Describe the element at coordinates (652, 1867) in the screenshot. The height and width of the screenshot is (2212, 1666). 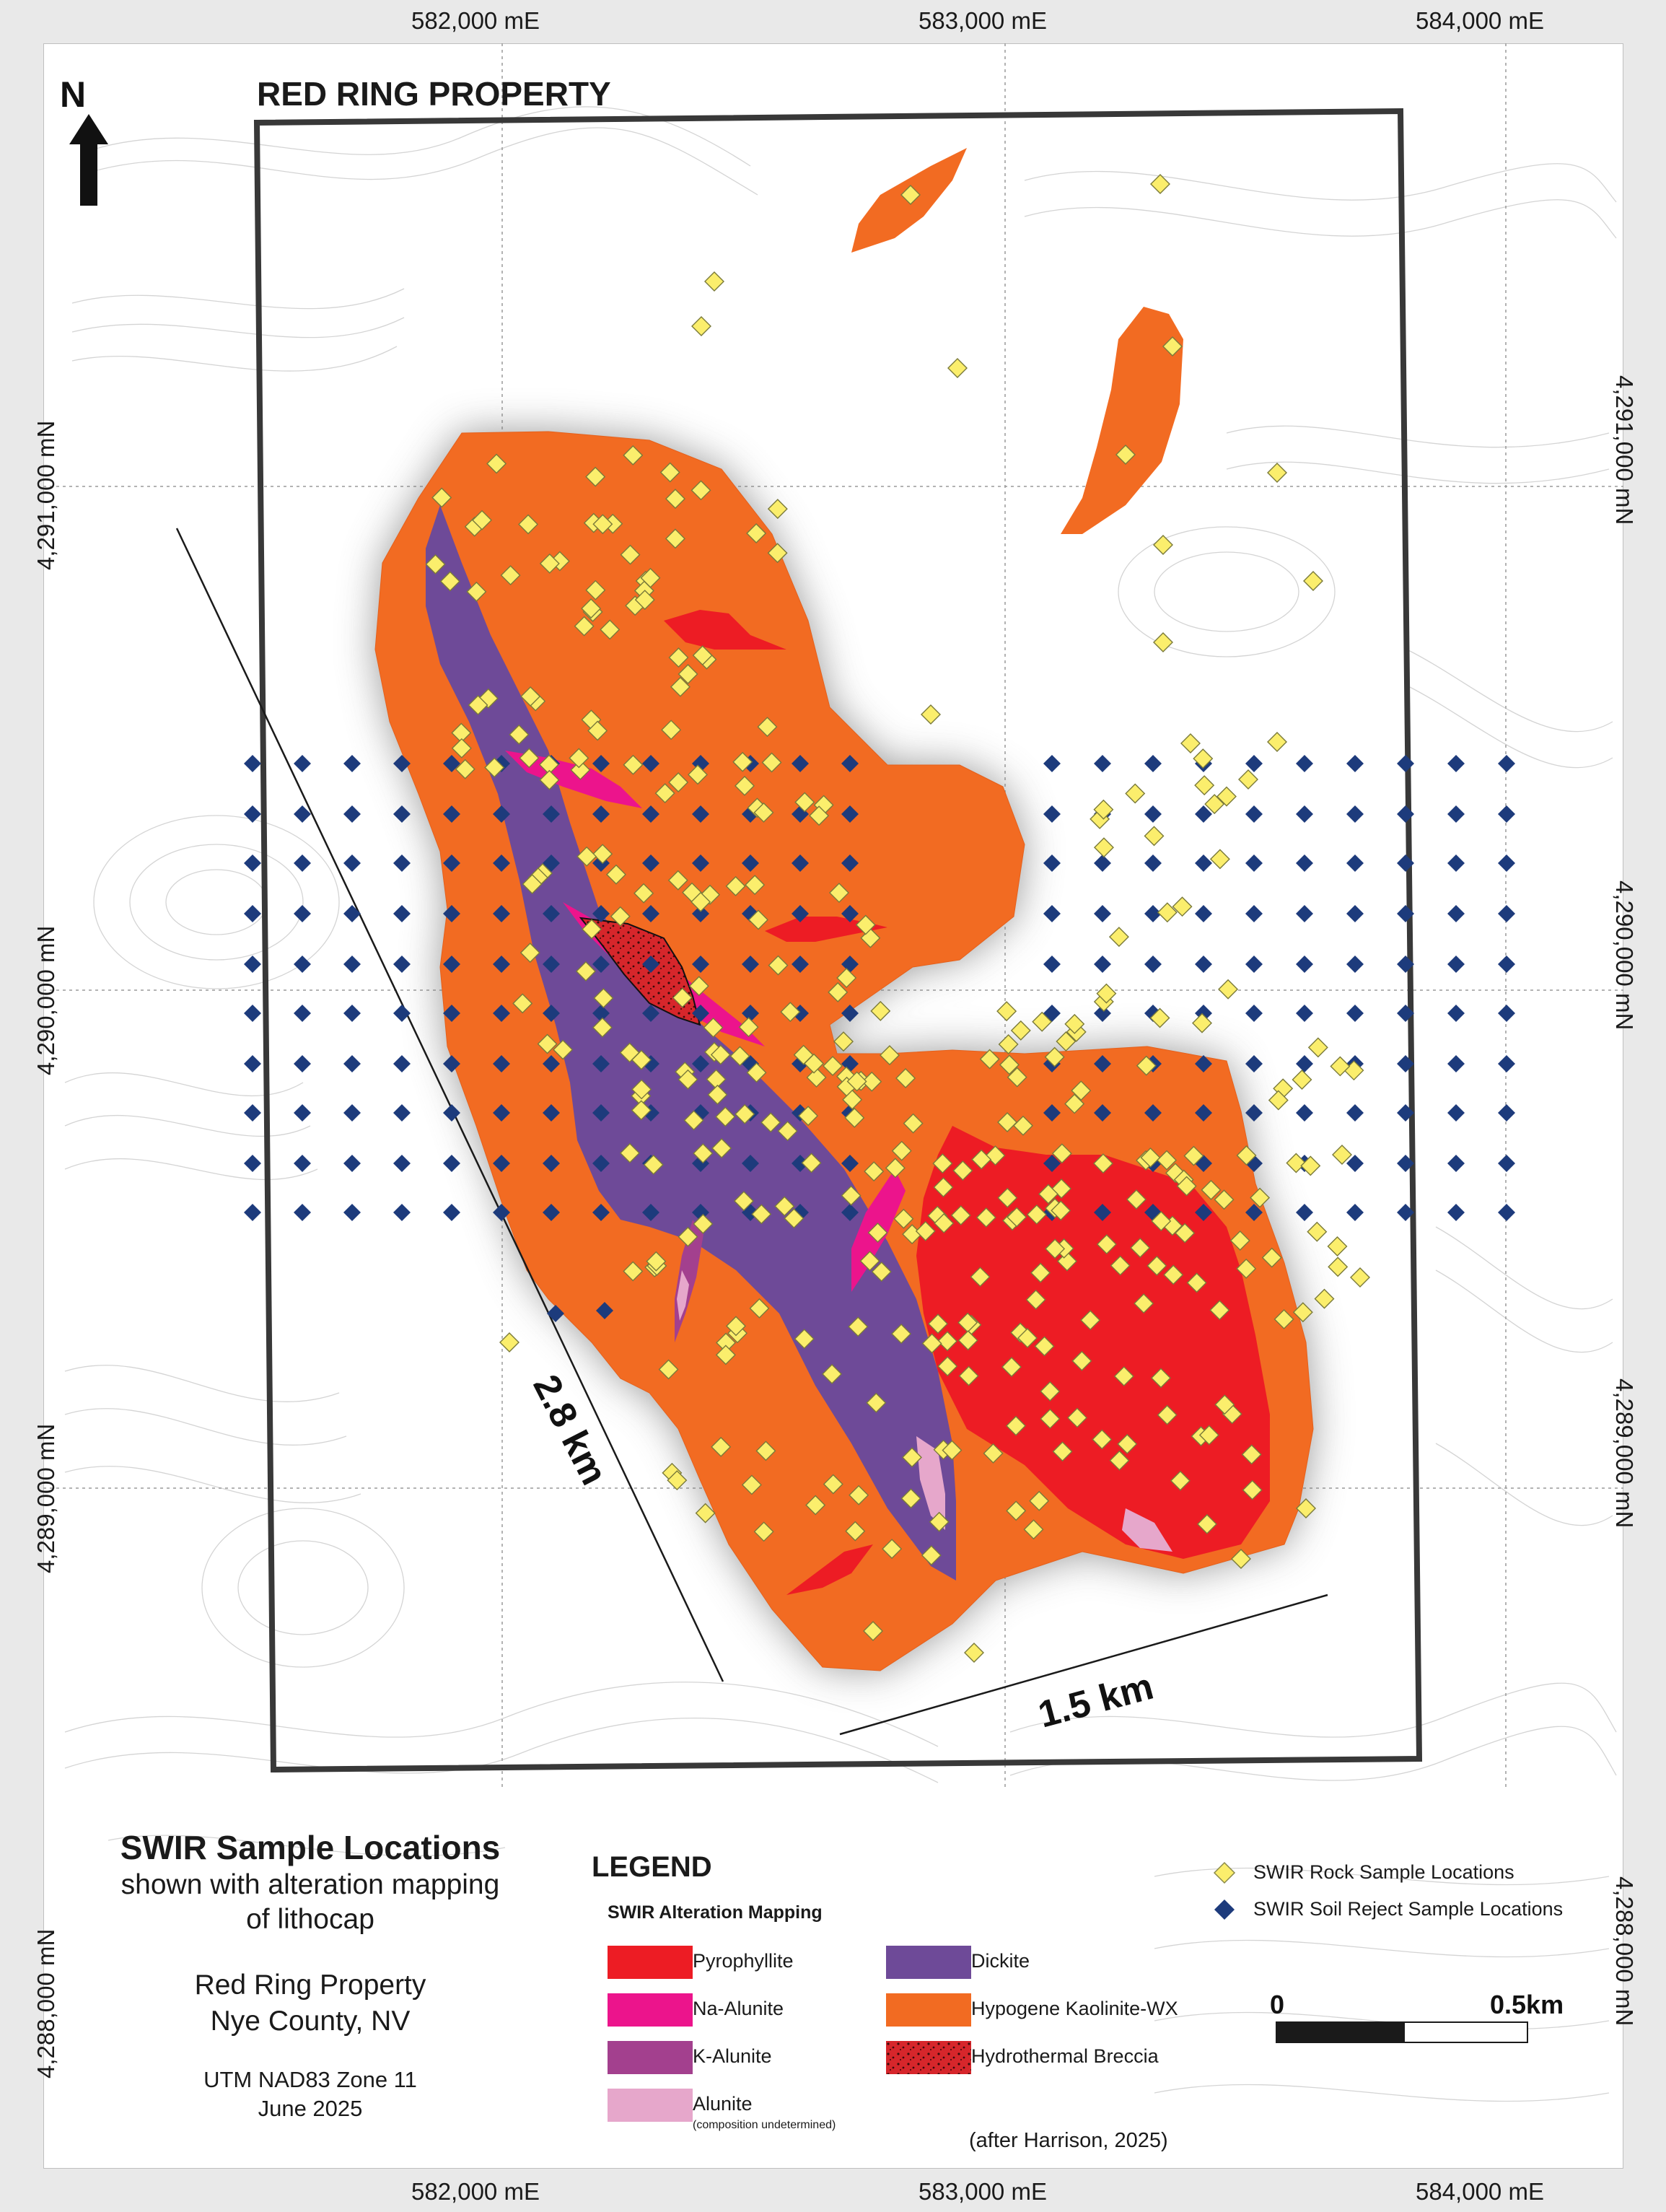
I see `legend-title: LEGEND` at that location.